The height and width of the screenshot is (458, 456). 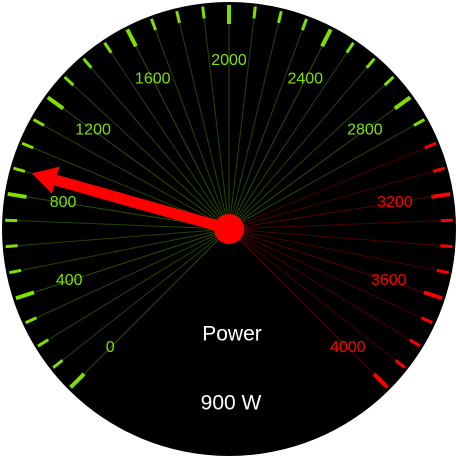 I want to click on tick-label: 0, so click(x=110, y=347).